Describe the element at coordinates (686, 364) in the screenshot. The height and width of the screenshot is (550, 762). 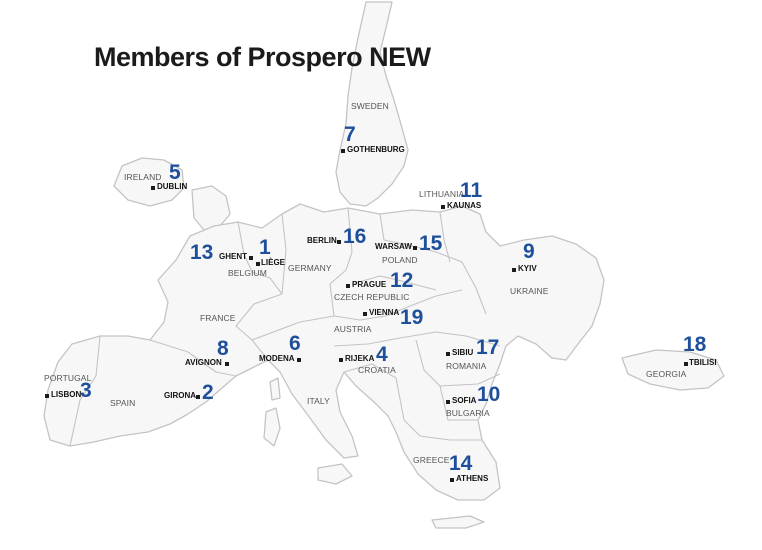
I see `city-marker-tbilisi` at that location.